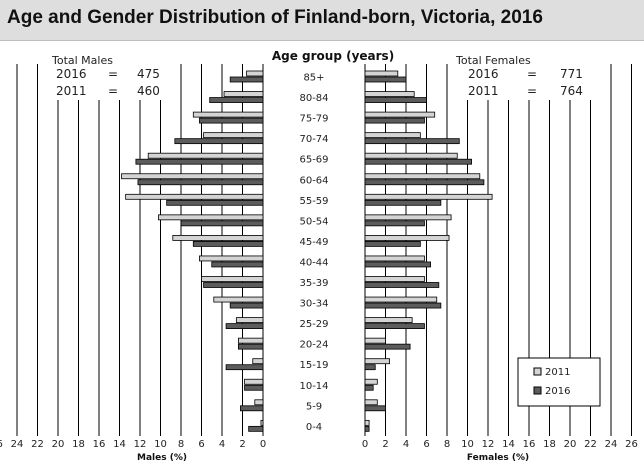 The height and width of the screenshot is (464, 644). Describe the element at coordinates (385, 444) in the screenshot. I see `x-tick-label-females: 2` at that location.